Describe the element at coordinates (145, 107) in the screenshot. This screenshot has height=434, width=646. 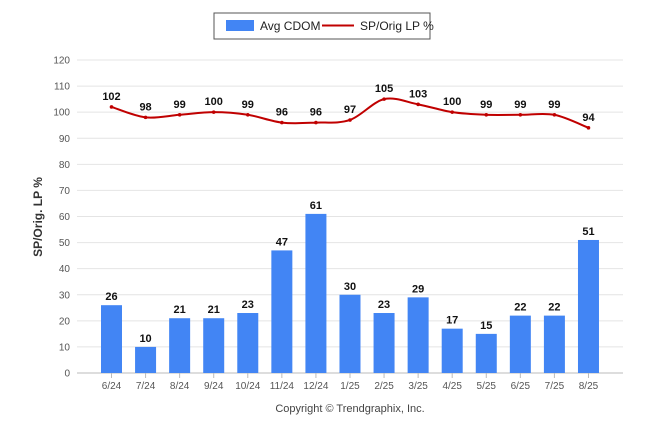
I see `line-data-label: 98` at that location.